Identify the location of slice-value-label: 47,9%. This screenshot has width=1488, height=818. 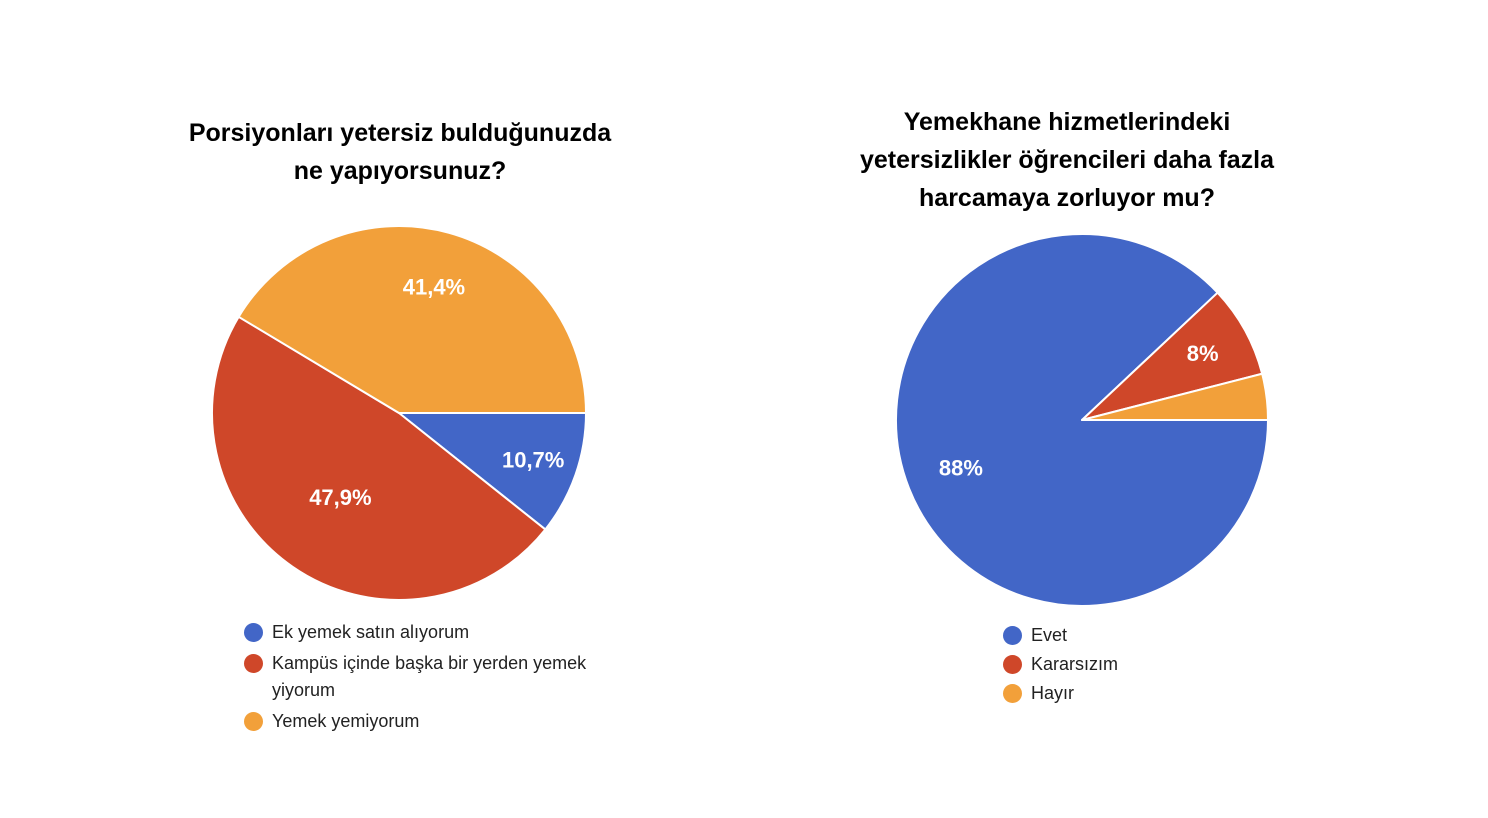
(340, 497).